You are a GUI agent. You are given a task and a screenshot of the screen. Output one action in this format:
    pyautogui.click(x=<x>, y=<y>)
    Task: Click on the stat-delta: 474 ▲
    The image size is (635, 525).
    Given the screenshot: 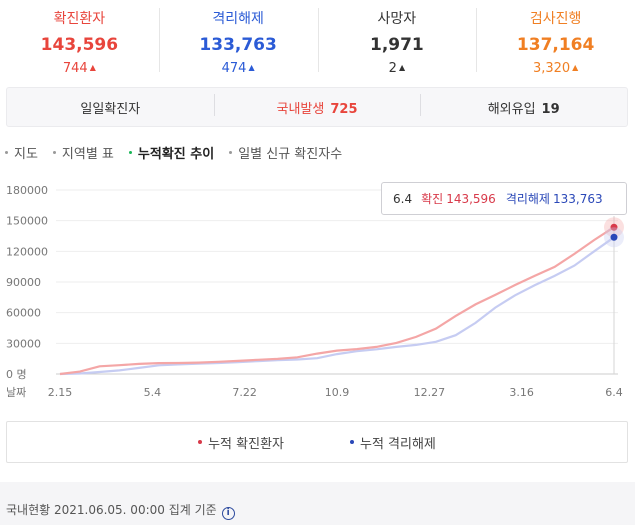 What is the action you would take?
    pyautogui.click(x=238, y=68)
    